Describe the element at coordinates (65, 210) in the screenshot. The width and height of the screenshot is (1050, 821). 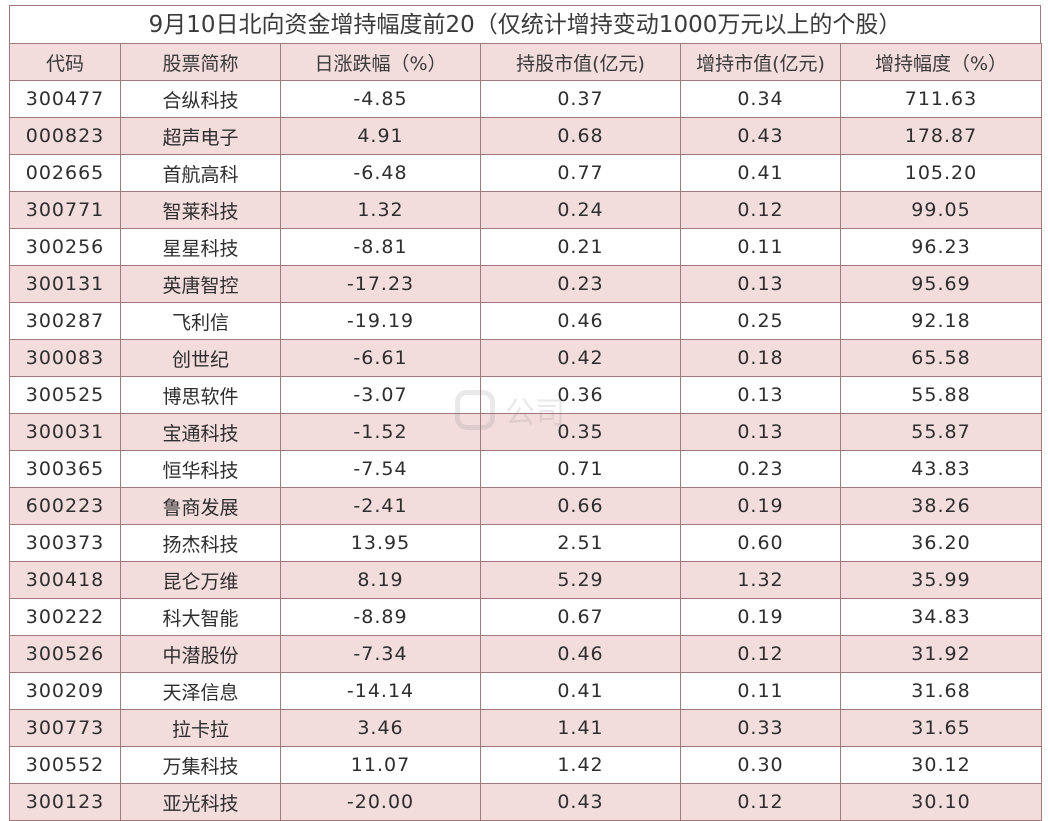
I see `cell-code: 300771` at that location.